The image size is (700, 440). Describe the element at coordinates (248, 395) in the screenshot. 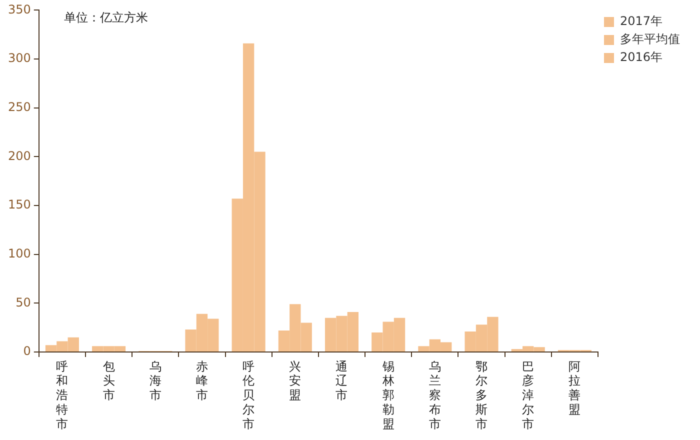

I see `x-tick-label: 呼伦贝尔市` at that location.